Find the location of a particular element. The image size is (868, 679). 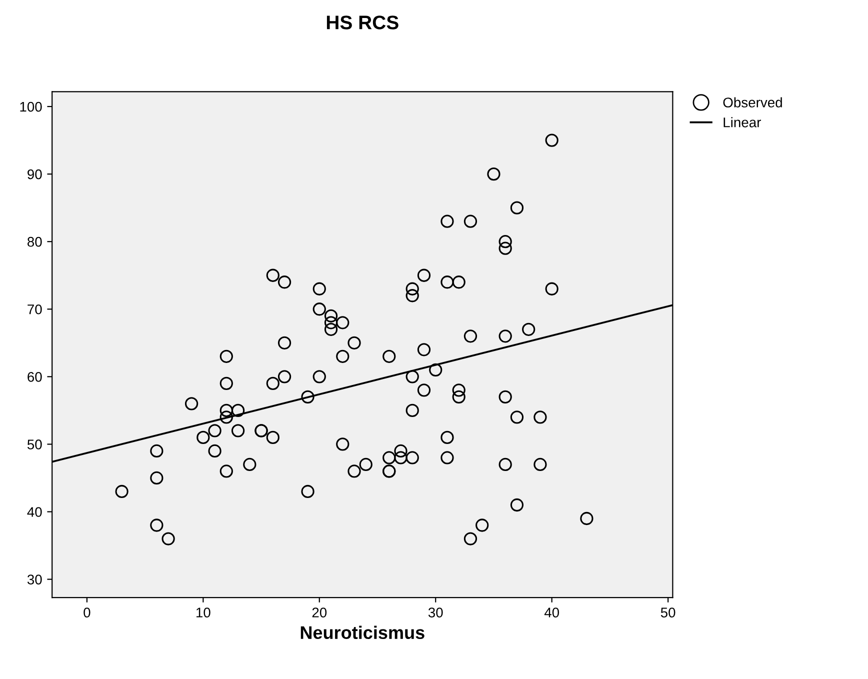

legend-label: Linear is located at coordinates (742, 122).